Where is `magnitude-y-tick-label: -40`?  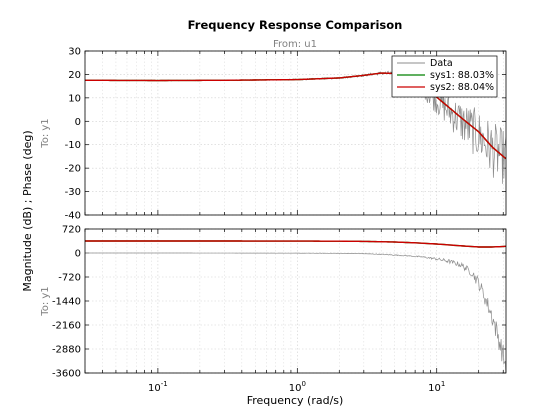 magnitude-y-tick-label: -40 is located at coordinates (73, 216).